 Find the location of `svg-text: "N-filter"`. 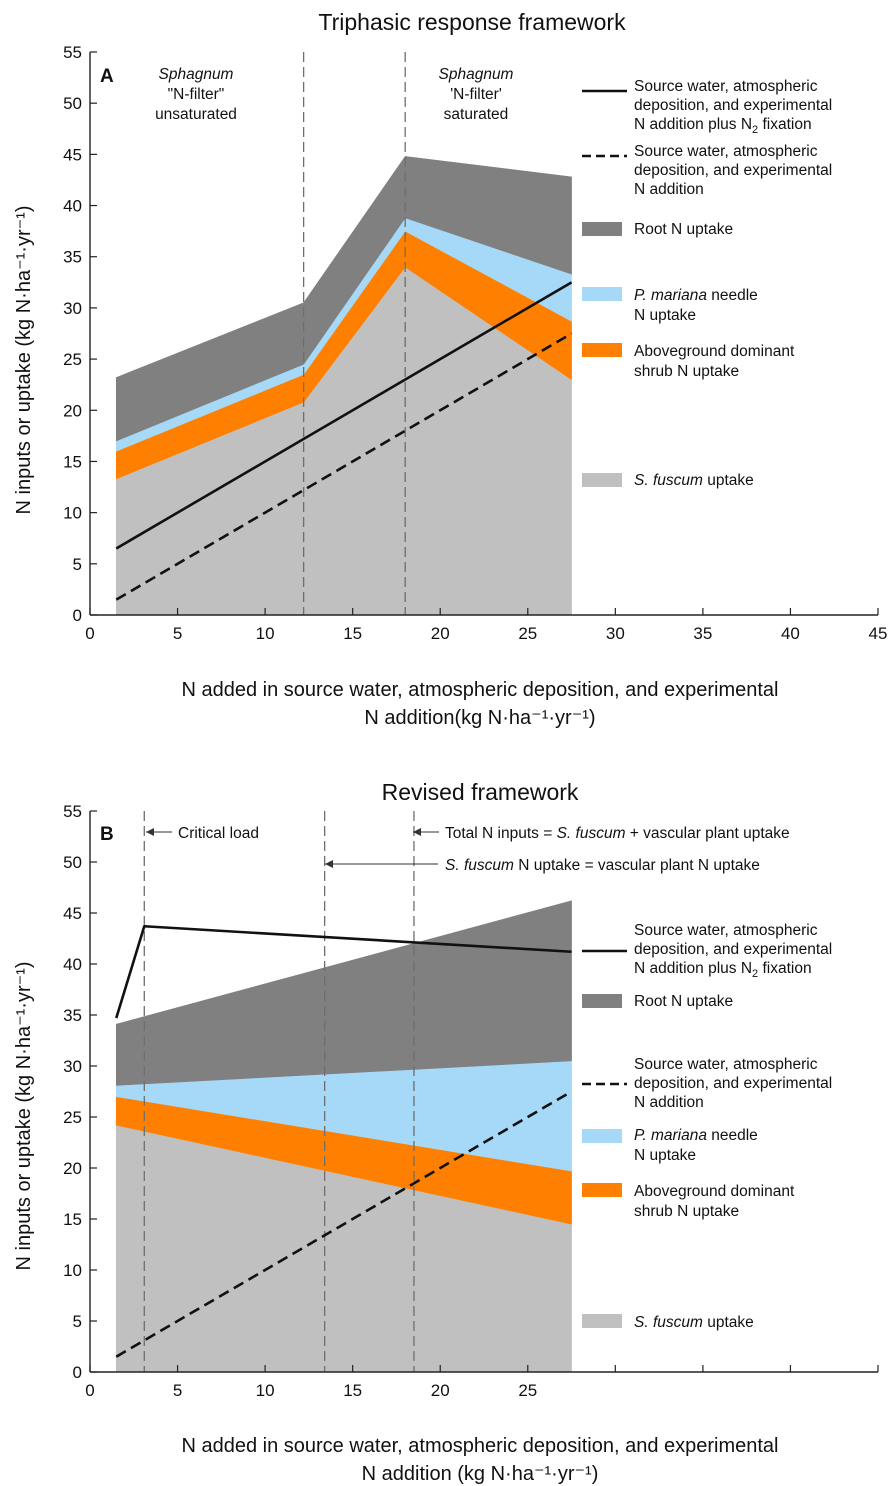

svg-text: "N-filter" is located at coordinates (196, 94).